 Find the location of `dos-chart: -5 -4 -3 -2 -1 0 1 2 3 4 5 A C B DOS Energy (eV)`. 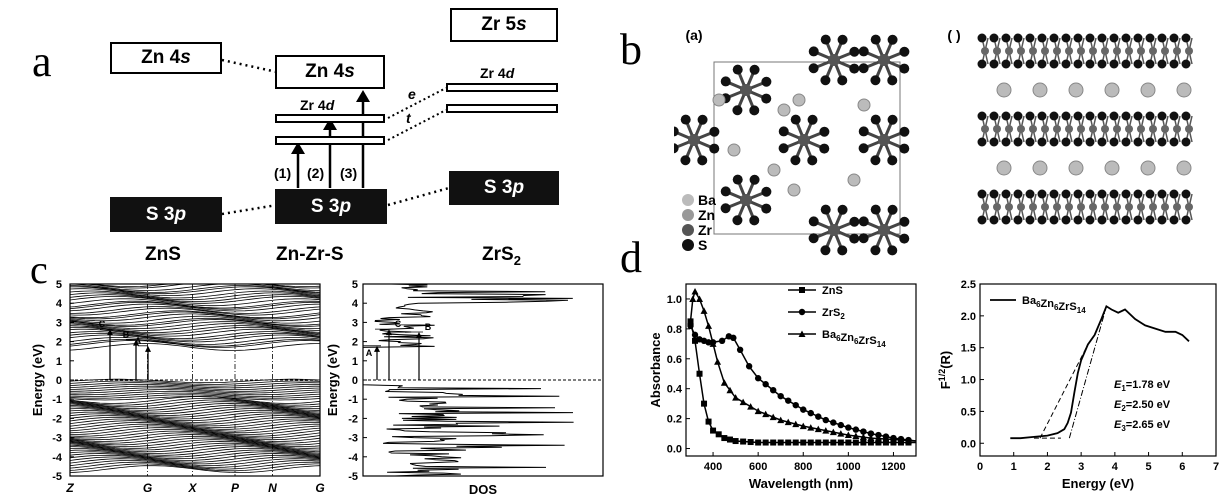

dos-chart: -5 -4 -3 -2 -1 0 1 2 3 4 5 A C B DOS Energy (eV) is located at coordinates (464, 388).